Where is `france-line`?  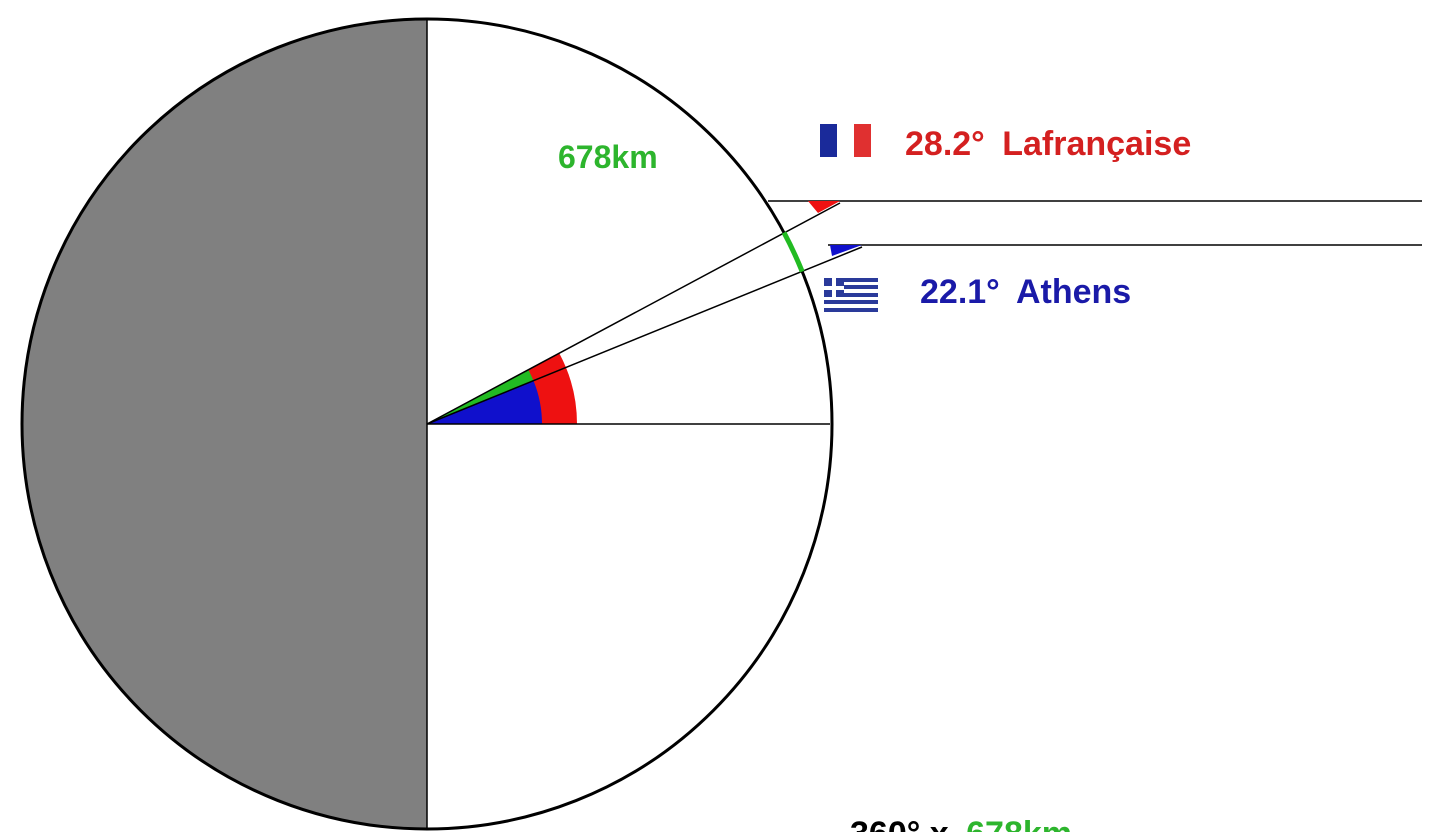 france-line is located at coordinates (633, 313).